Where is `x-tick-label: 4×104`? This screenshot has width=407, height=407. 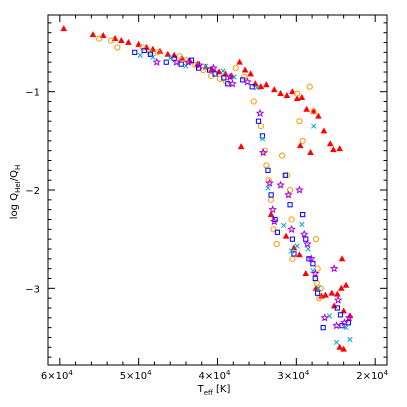 x-tick-label: 4×104 is located at coordinates (215, 375).